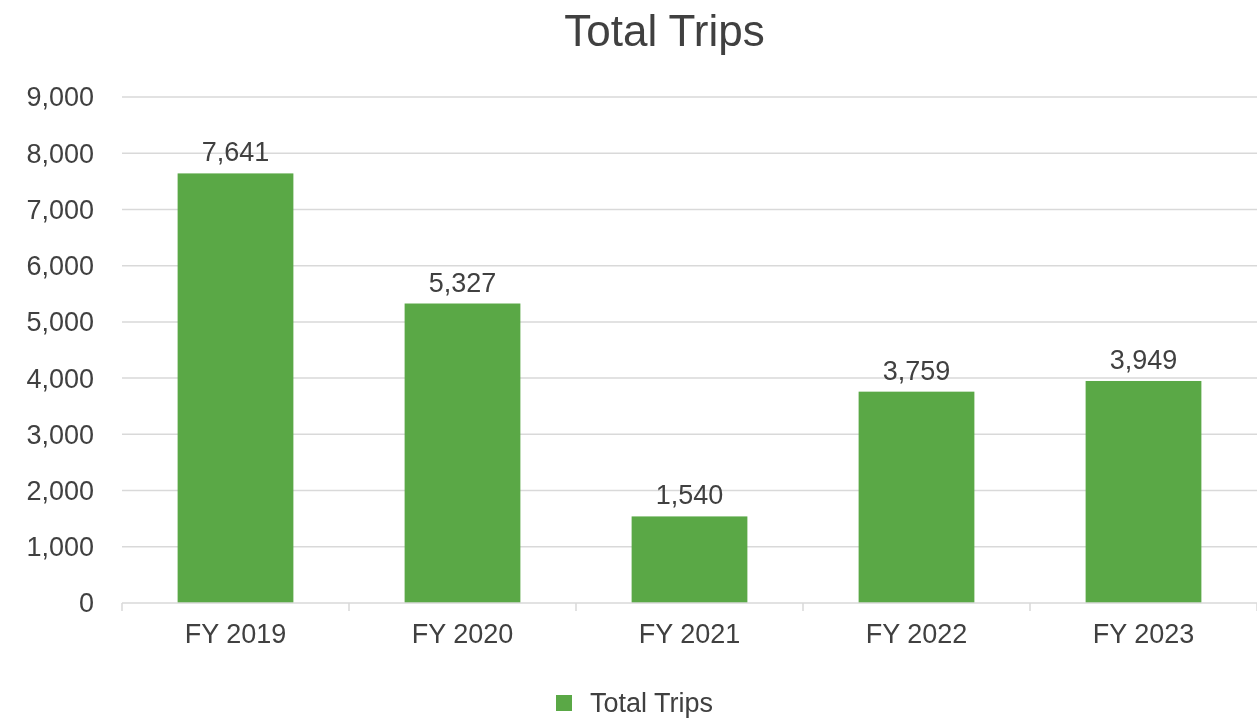 Image resolution: width=1257 pixels, height=721 pixels. I want to click on x-tick-label: FY 2022, so click(916, 634).